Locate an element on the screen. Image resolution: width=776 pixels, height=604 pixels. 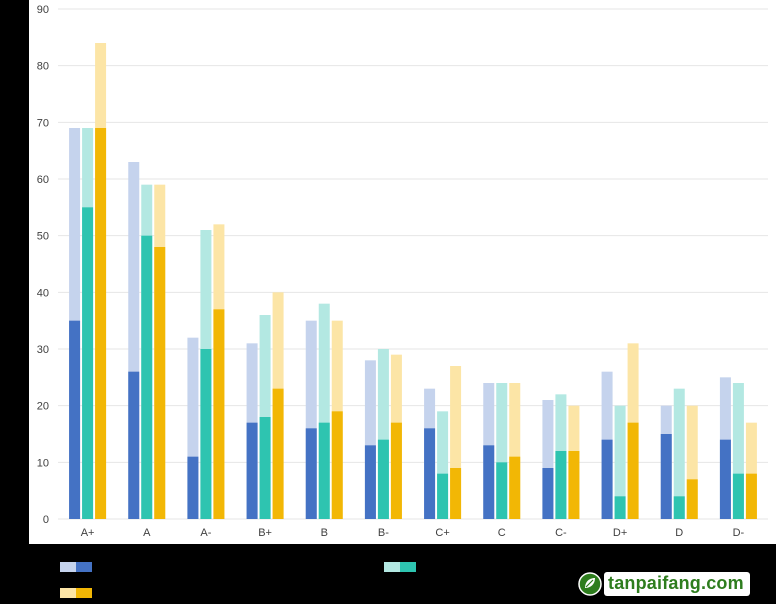
watermark: tanpaifang.com is located at coordinates (664, 584).